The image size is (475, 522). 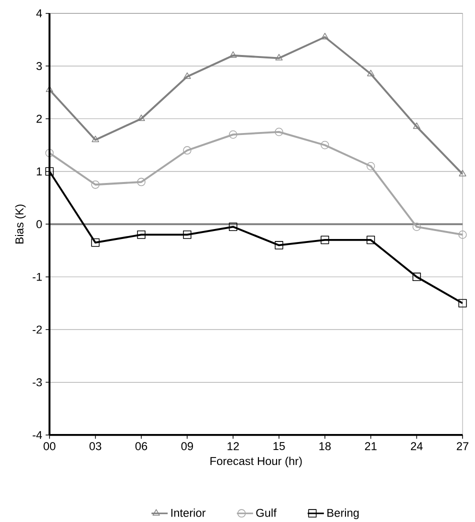 I want to click on legend-label: Gulf, so click(x=266, y=512).